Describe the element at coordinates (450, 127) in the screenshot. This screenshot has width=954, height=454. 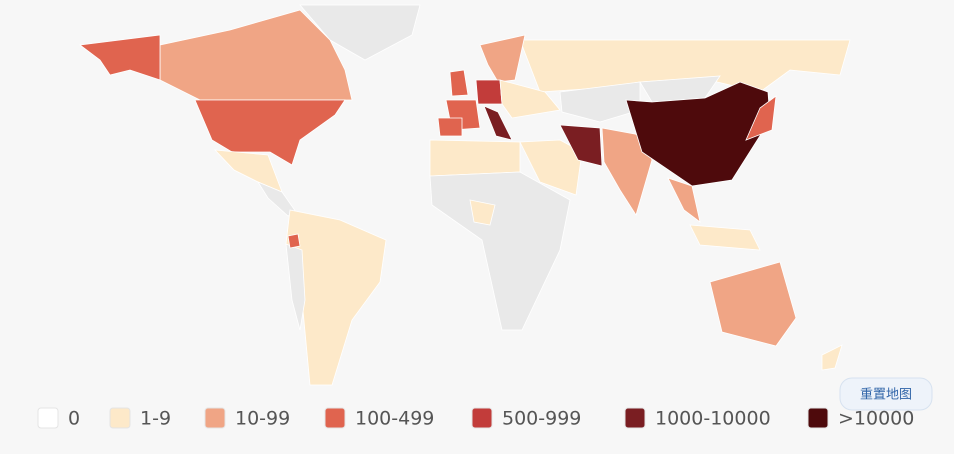
I see `spain` at that location.